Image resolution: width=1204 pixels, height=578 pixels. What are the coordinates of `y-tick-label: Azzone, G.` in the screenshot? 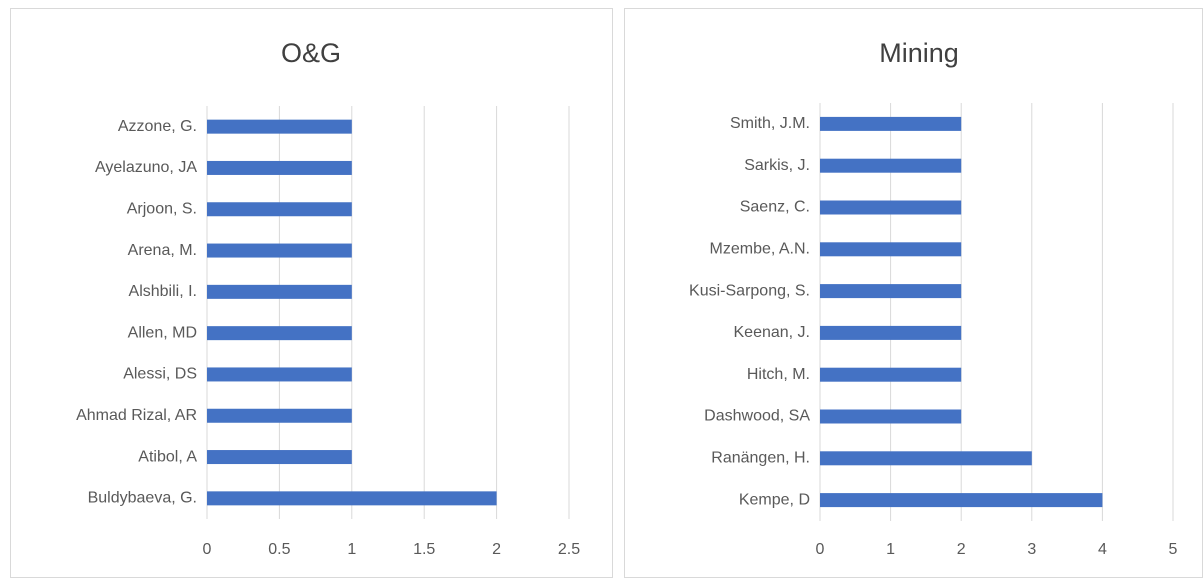 It's located at (157, 126).